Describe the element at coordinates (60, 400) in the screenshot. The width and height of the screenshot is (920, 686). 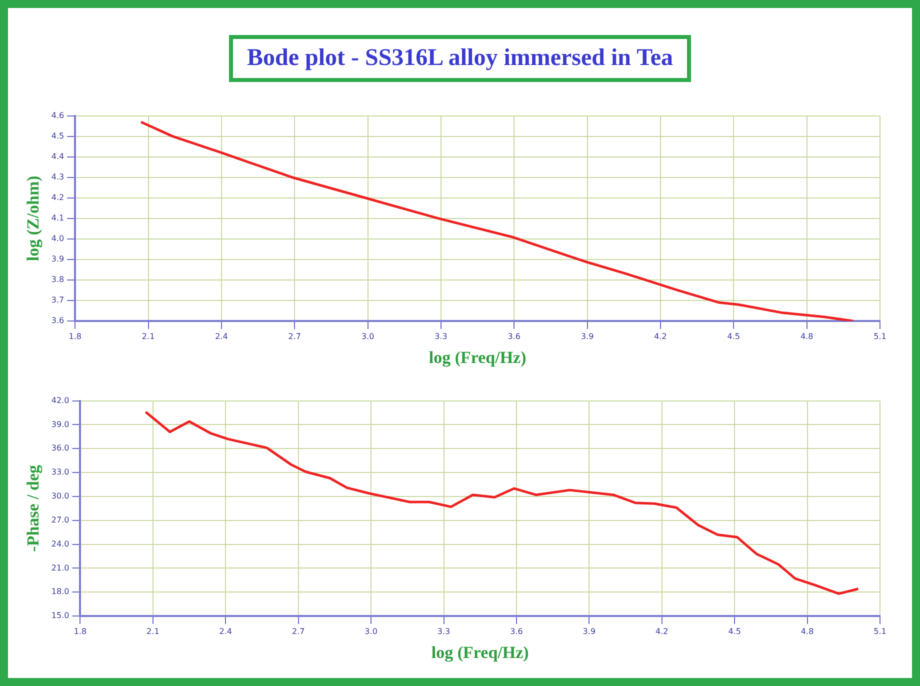
I see `y-tick-label: 42.0` at that location.